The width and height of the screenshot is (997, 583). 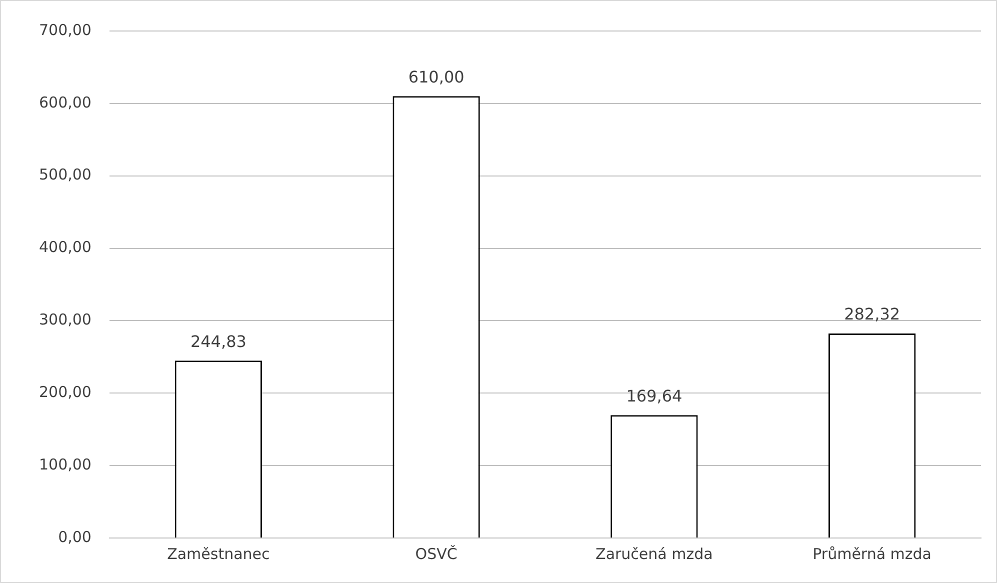 I want to click on data-label: 169,64, so click(x=654, y=396).